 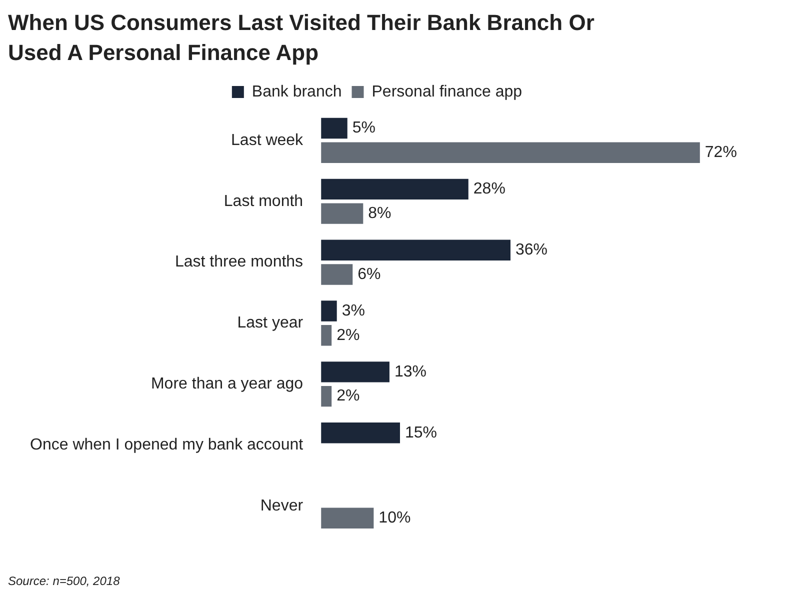 What do you see at coordinates (380, 213) in the screenshot?
I see `data-label: 8%` at bounding box center [380, 213].